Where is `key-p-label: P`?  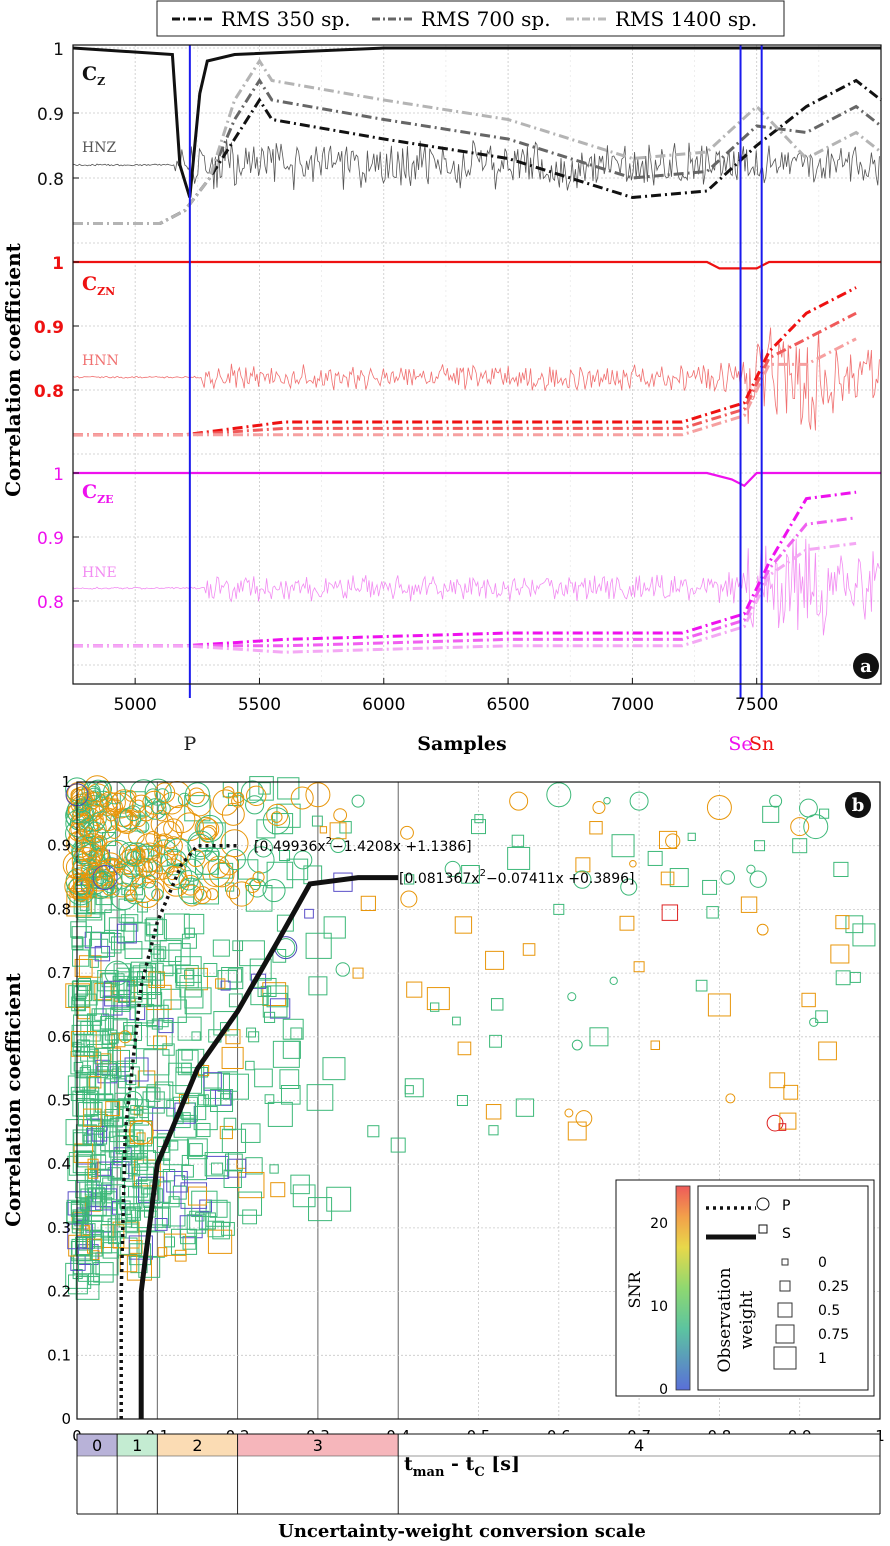 key-p-label: P is located at coordinates (786, 1206).